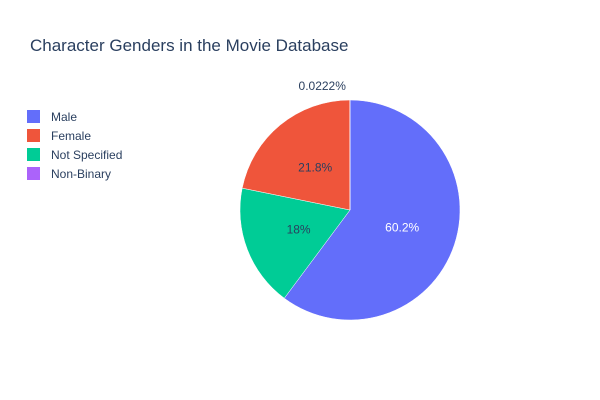  What do you see at coordinates (296, 155) in the screenshot?
I see `slice-female` at bounding box center [296, 155].